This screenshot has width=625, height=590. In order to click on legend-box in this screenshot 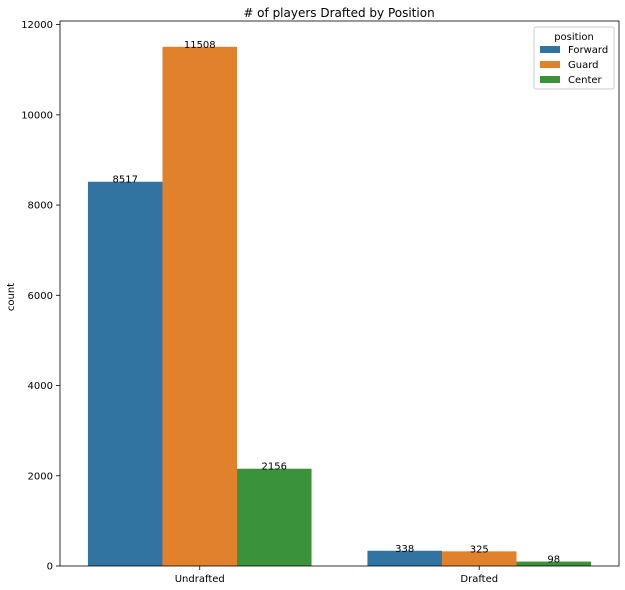, I will do `click(574, 58)`.